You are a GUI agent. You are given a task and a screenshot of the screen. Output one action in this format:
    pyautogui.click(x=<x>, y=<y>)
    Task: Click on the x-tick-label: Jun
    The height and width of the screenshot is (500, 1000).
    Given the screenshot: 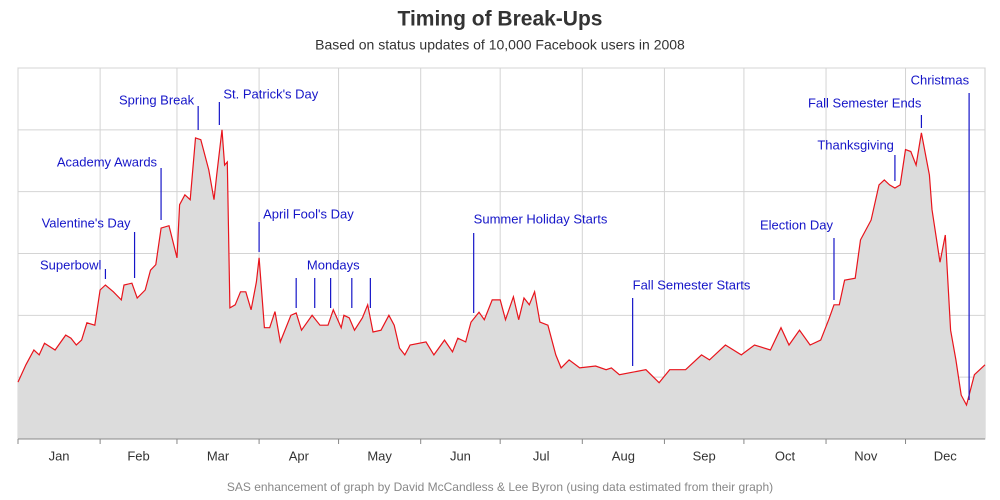 What is the action you would take?
    pyautogui.click(x=460, y=455)
    